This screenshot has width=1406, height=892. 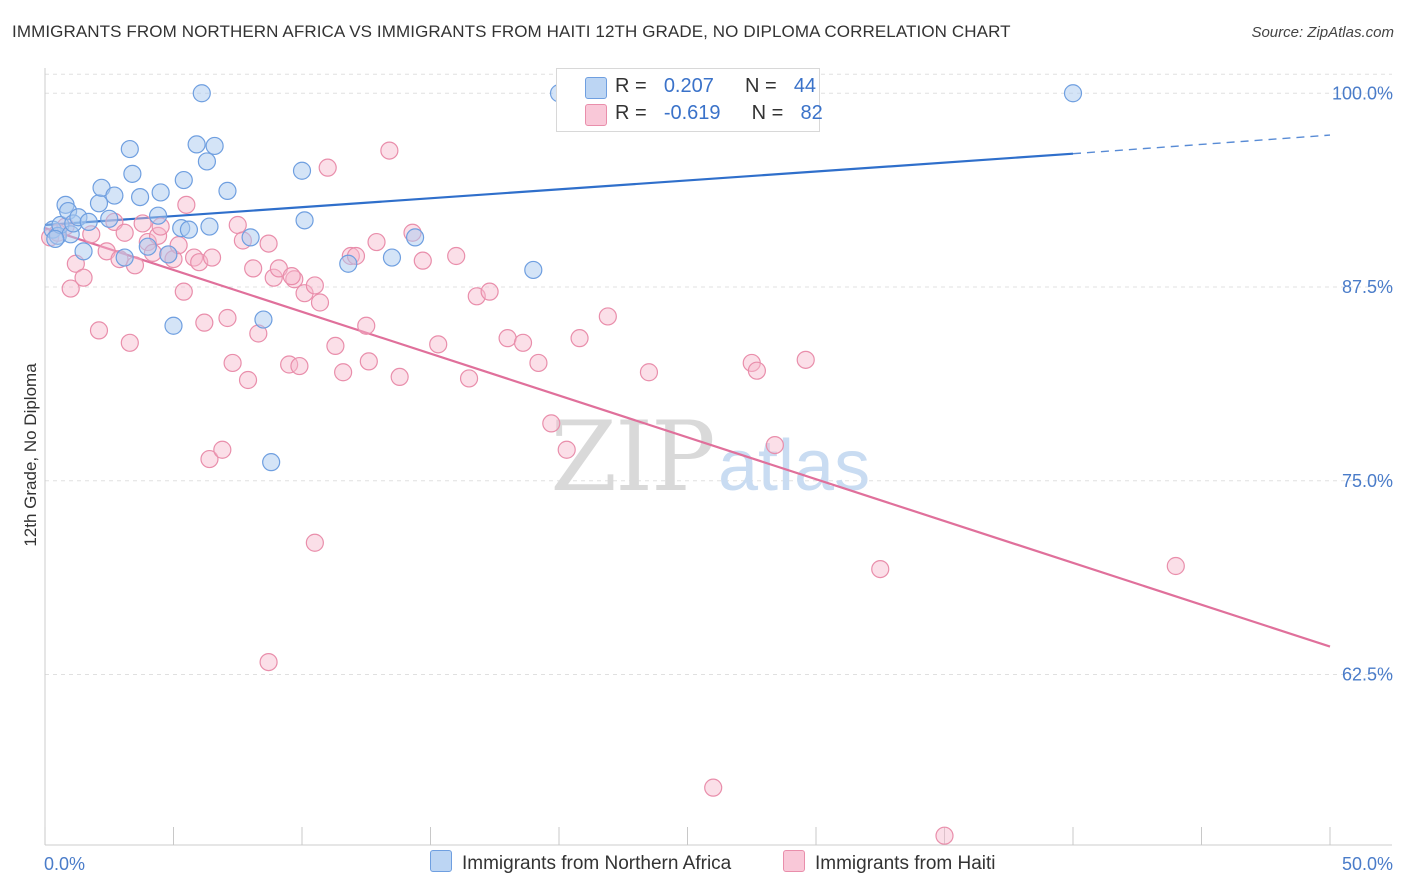 What do you see at coordinates (1362, 93) in the screenshot?
I see `y-tick-label: 100.0%` at bounding box center [1362, 93].